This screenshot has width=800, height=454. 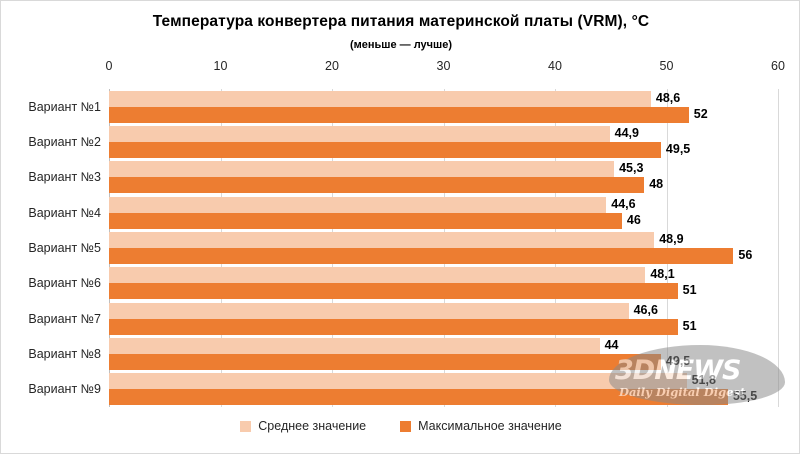 I want to click on bar-value-label: 55,5, so click(x=745, y=396).